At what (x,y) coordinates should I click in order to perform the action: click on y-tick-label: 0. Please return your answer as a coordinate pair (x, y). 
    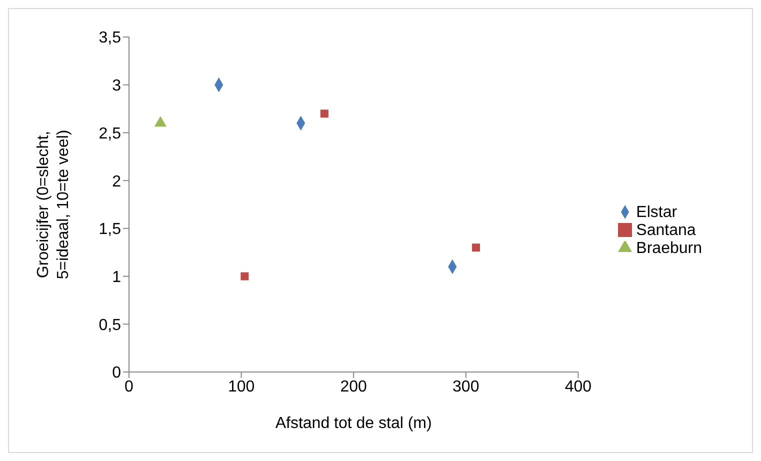
    Looking at the image, I should click on (117, 373).